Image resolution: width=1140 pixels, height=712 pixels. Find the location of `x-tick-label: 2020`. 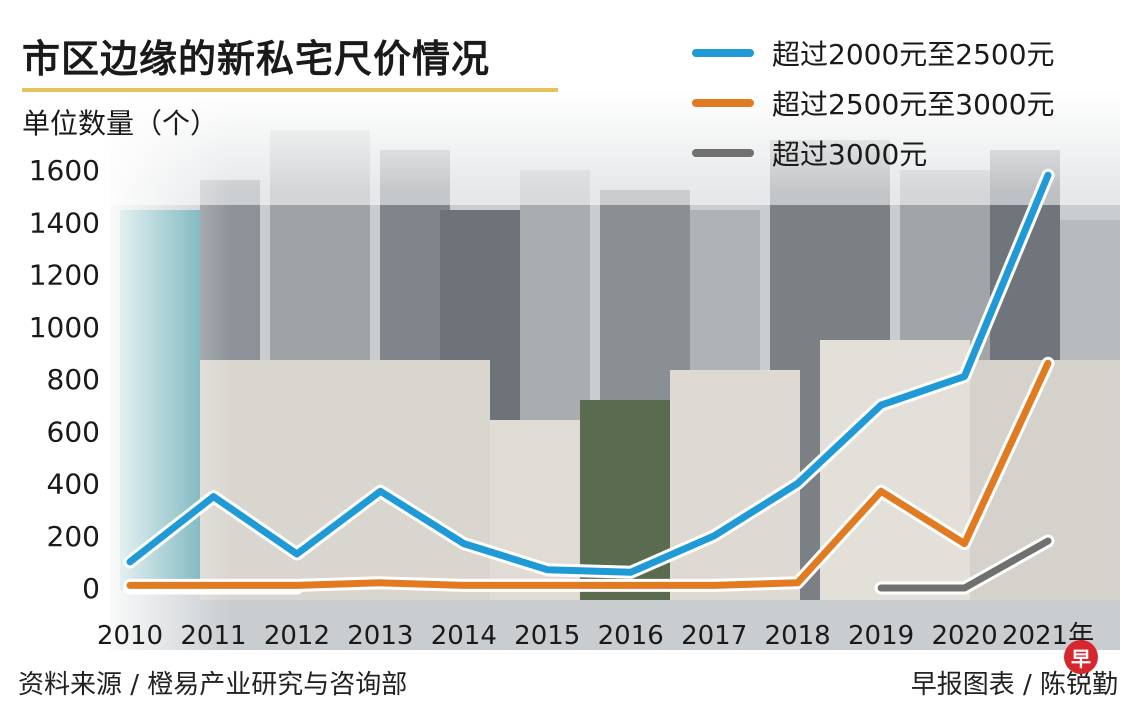

x-tick-label: 2020 is located at coordinates (964, 636).